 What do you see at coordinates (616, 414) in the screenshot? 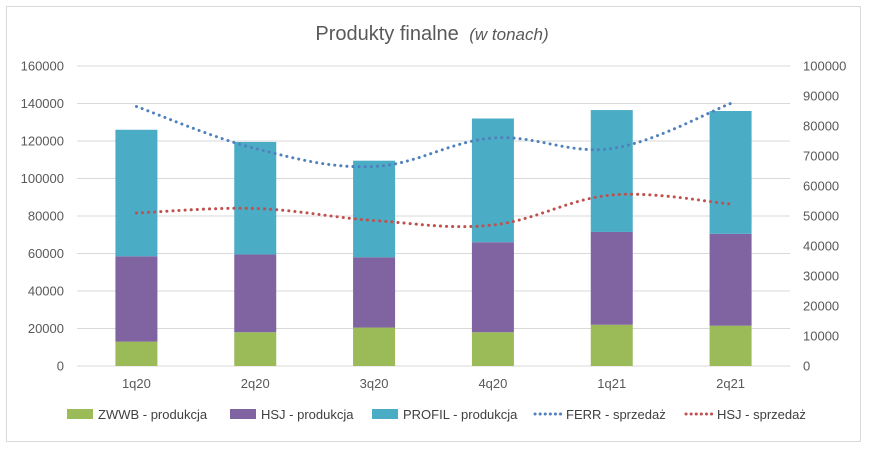
I see `legend-label: FERR - sprzedaż` at bounding box center [616, 414].